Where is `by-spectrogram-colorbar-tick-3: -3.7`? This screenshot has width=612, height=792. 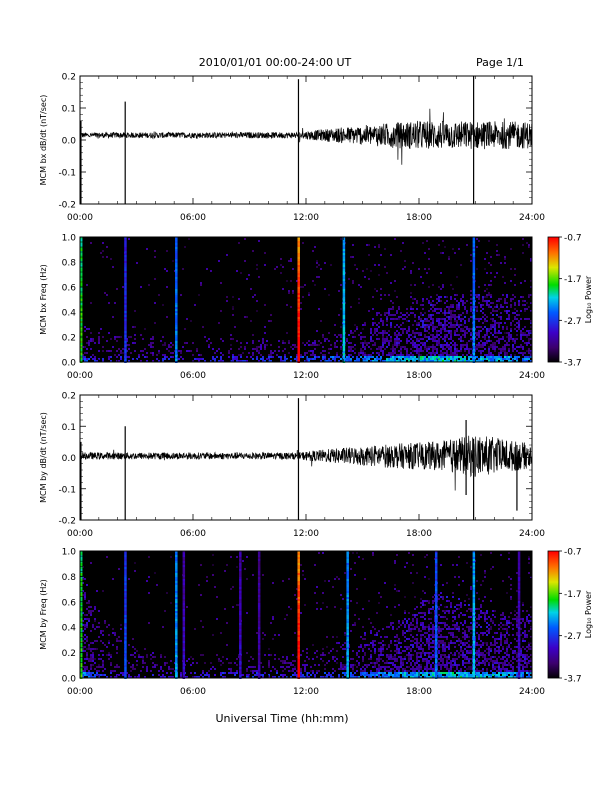
by-spectrogram-colorbar-tick-3: -3.7 is located at coordinates (573, 680).